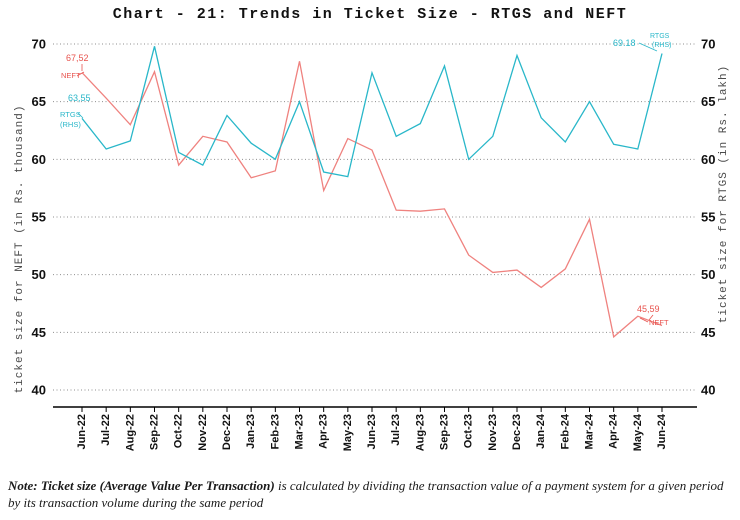 This screenshot has height=520, width=740. What do you see at coordinates (130, 432) in the screenshot?
I see `month-label: Aug-22` at bounding box center [130, 432].